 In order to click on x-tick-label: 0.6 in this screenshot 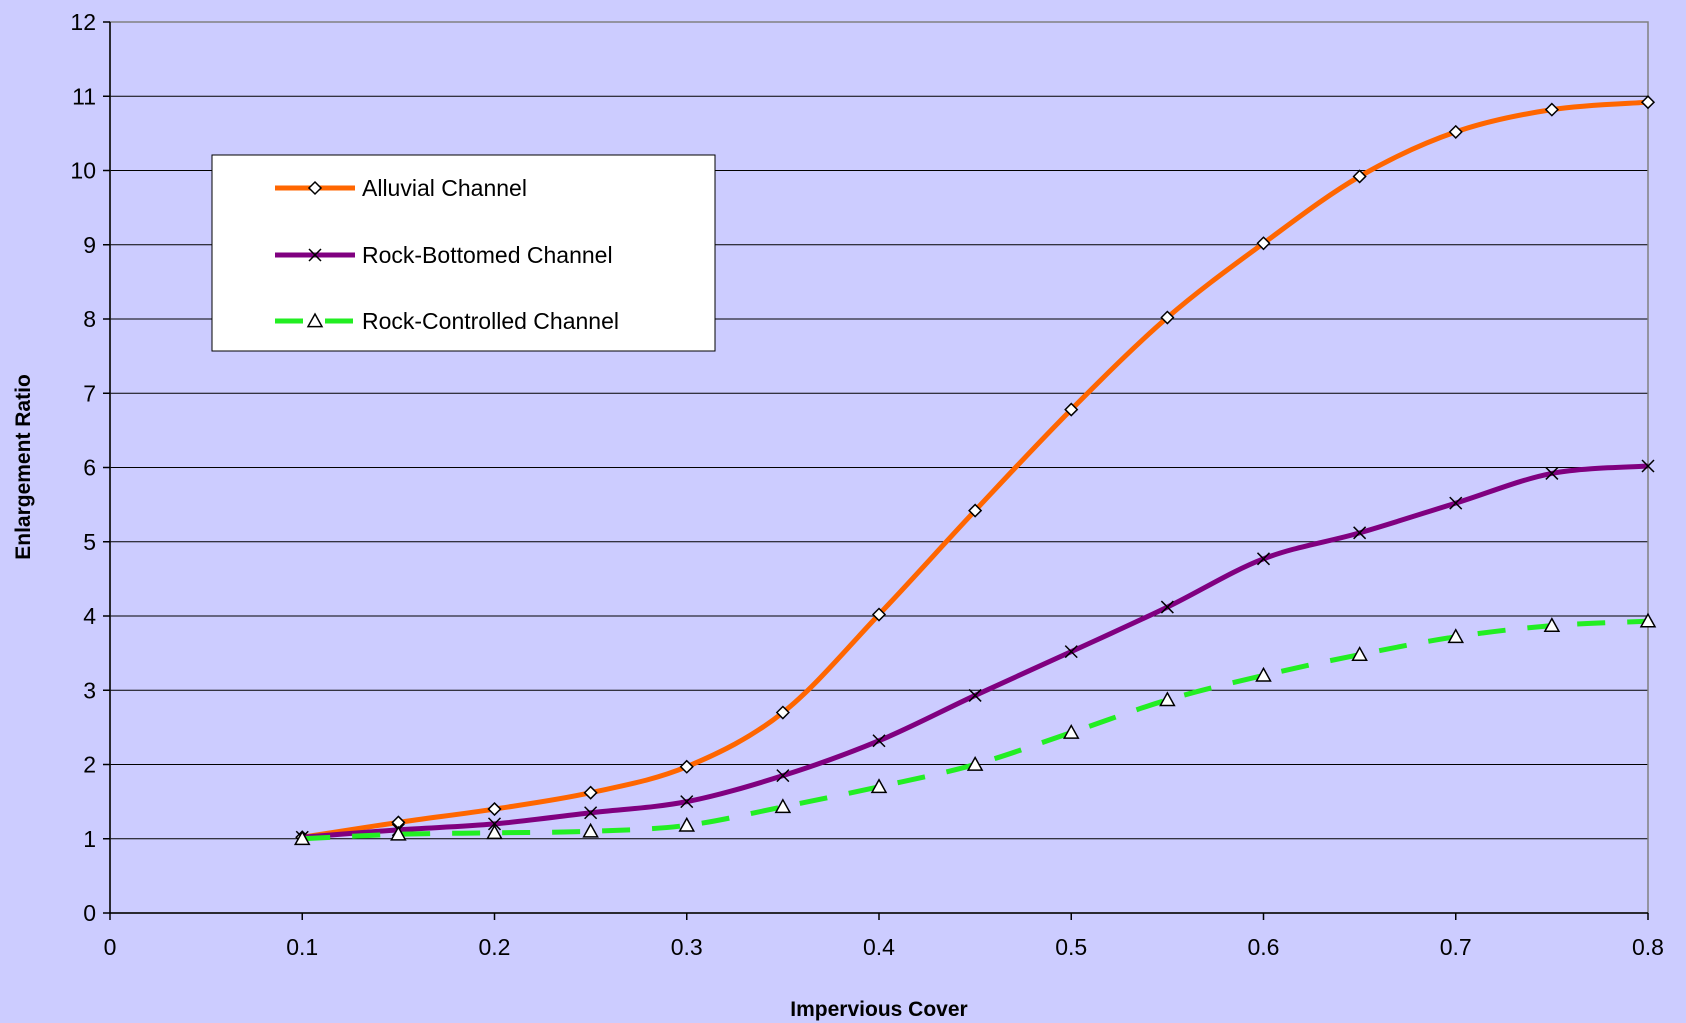, I will do `click(1264, 947)`.